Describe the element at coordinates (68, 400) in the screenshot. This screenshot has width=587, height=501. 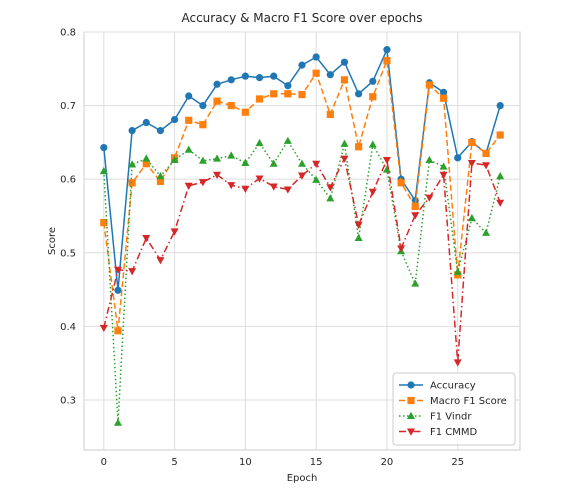
I see `y-tick-label: 0.3` at that location.